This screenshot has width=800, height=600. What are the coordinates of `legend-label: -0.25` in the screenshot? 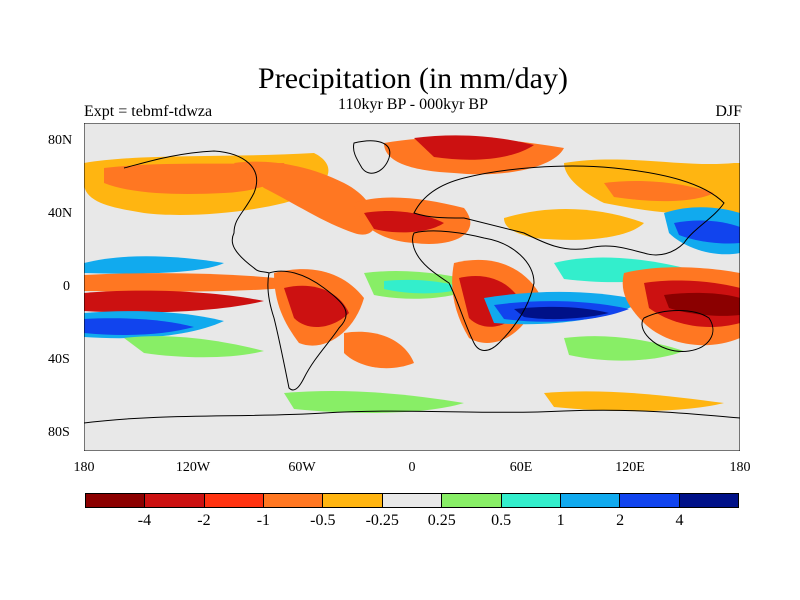 It's located at (382, 520).